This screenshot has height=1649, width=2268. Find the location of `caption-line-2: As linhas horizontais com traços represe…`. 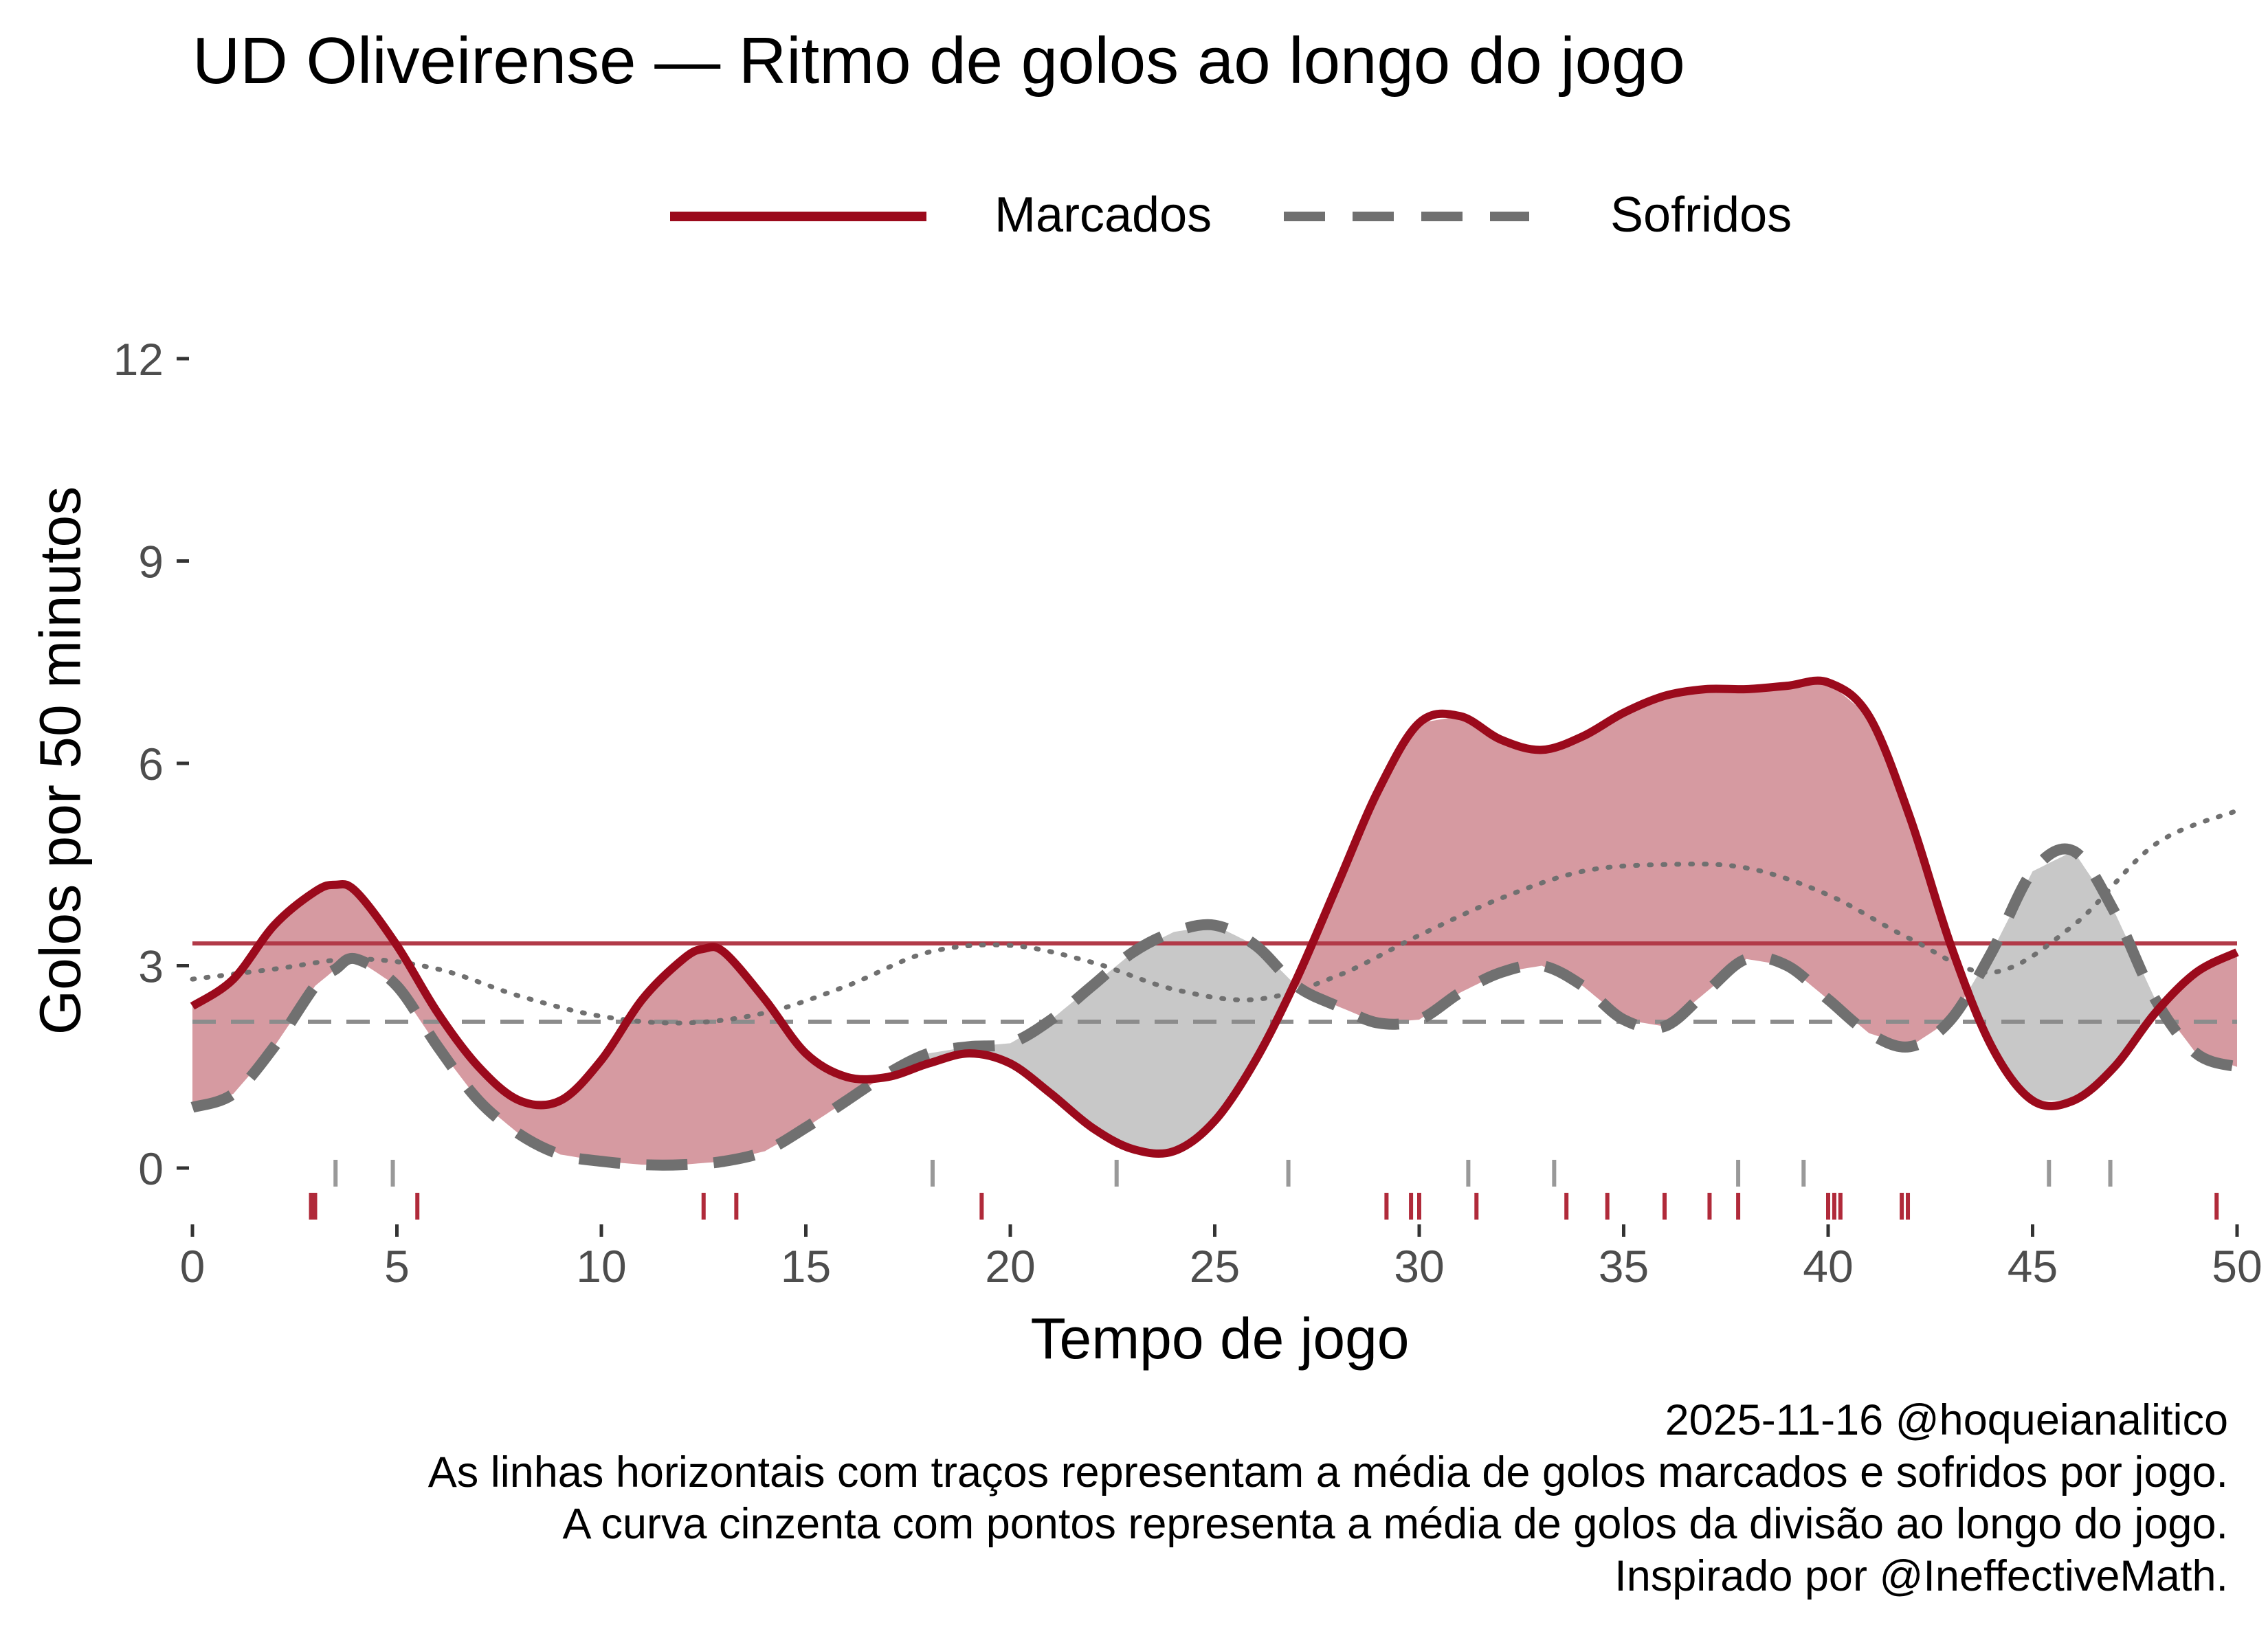

caption-line-2: As linhas horizontais com traços represe… is located at coordinates (1328, 1472).